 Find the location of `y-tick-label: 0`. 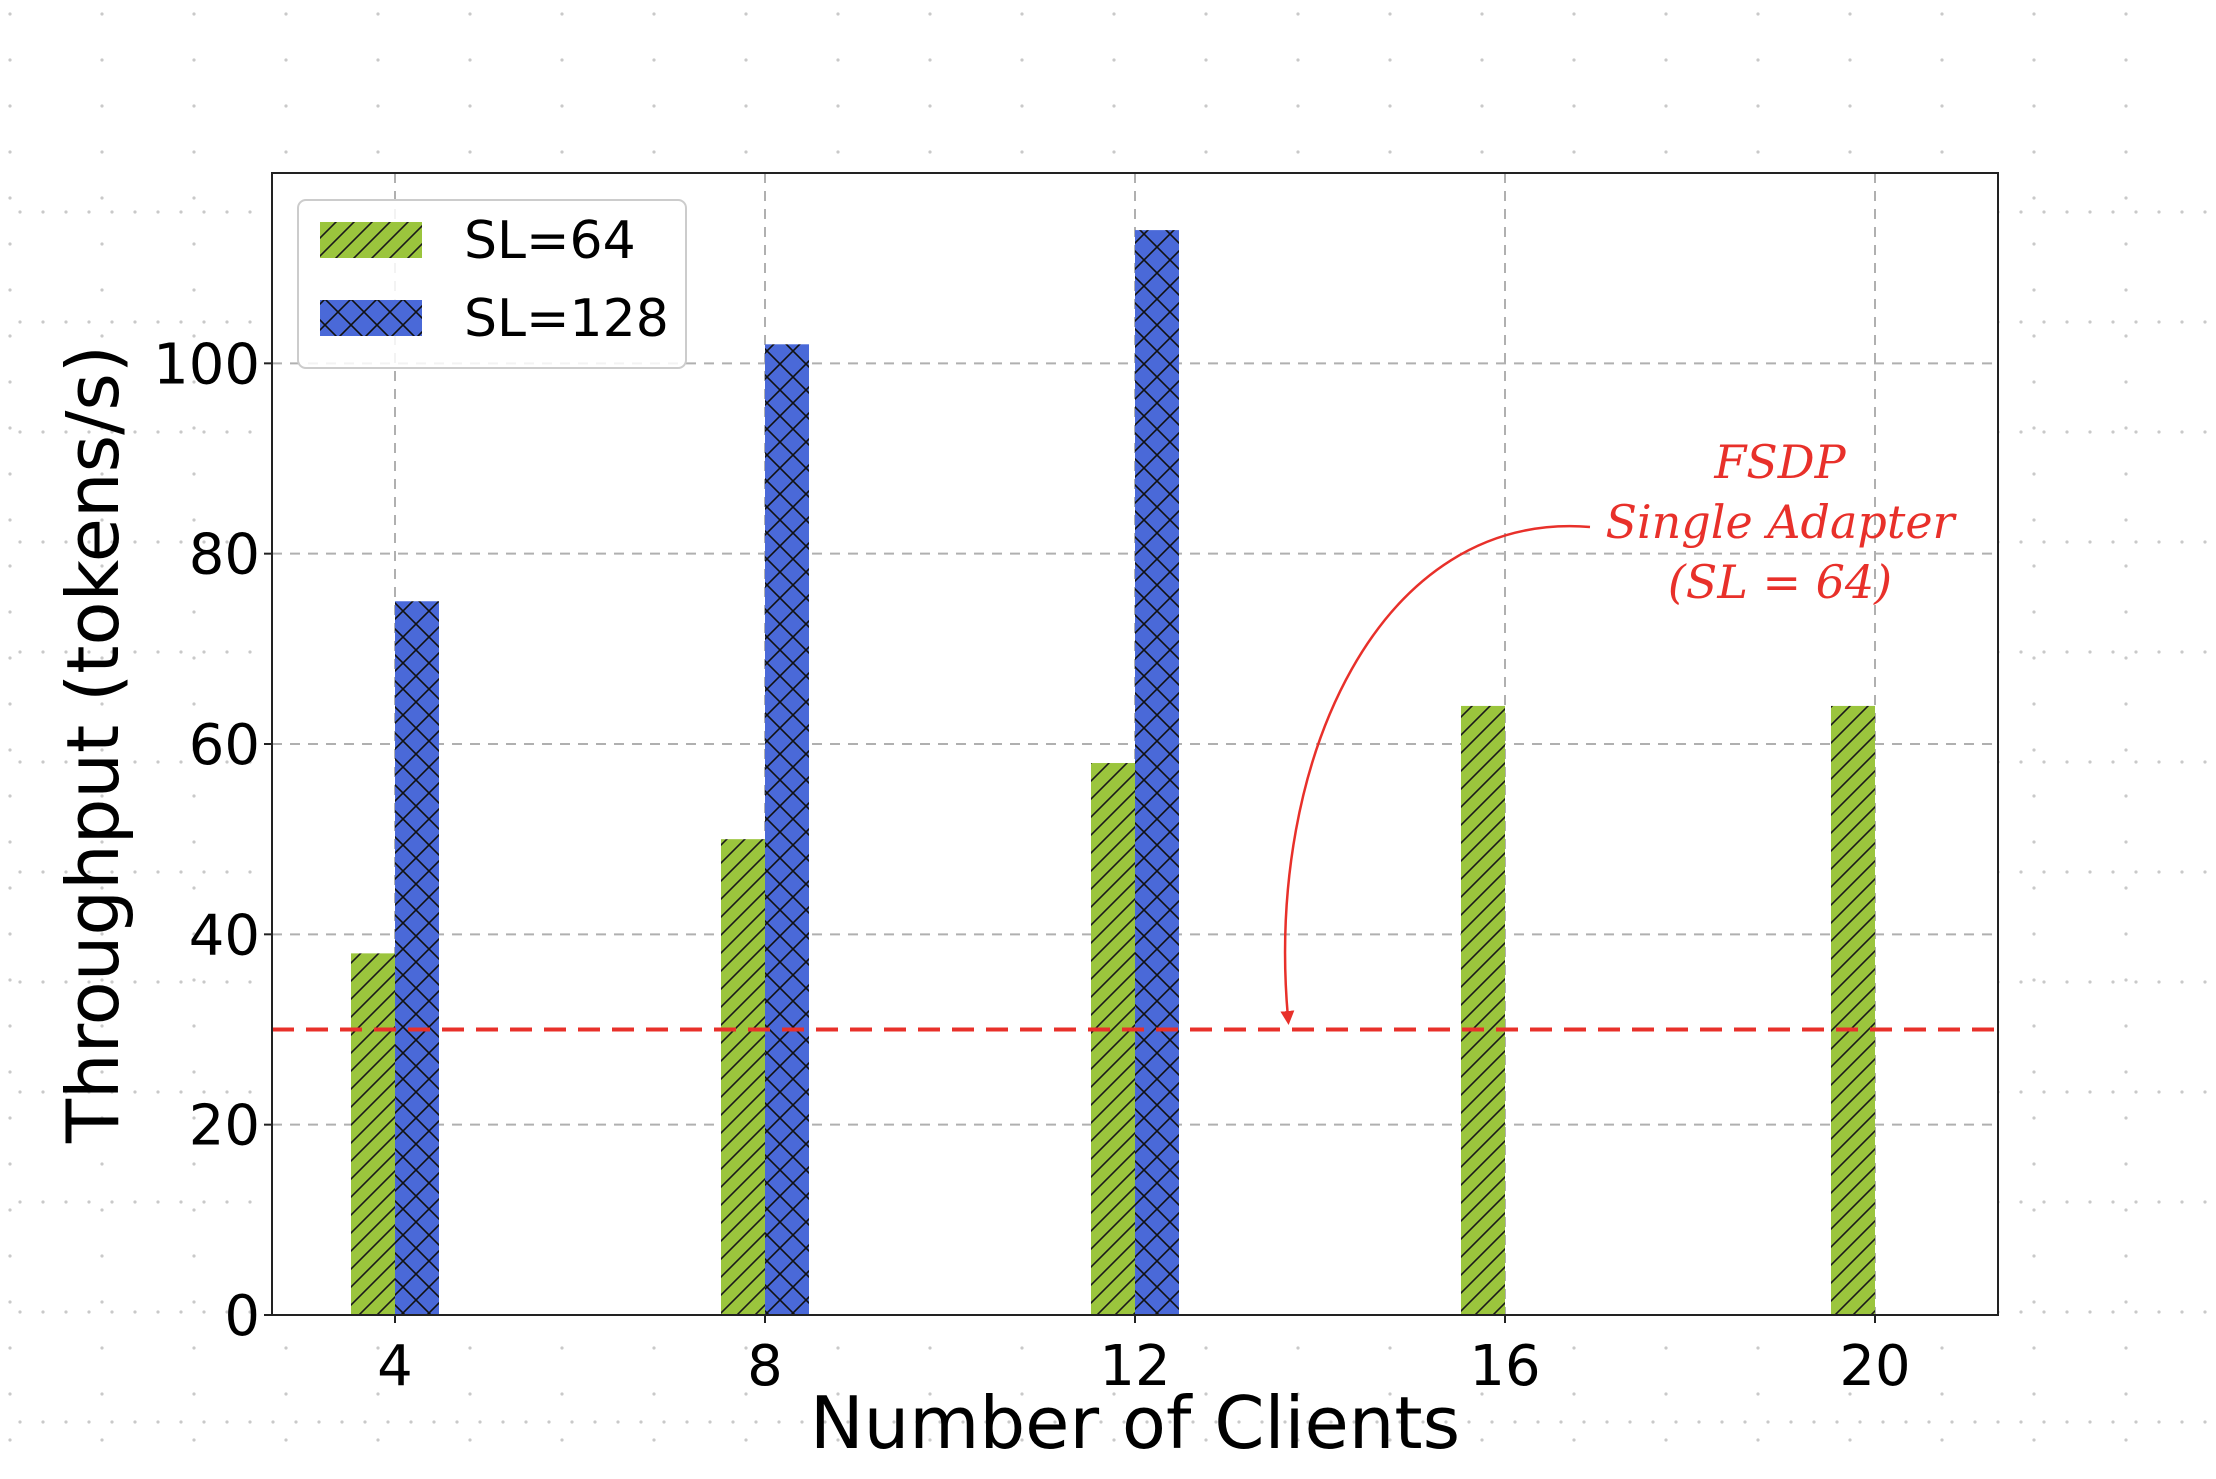

y-tick-label: 0 is located at coordinates (242, 1316).